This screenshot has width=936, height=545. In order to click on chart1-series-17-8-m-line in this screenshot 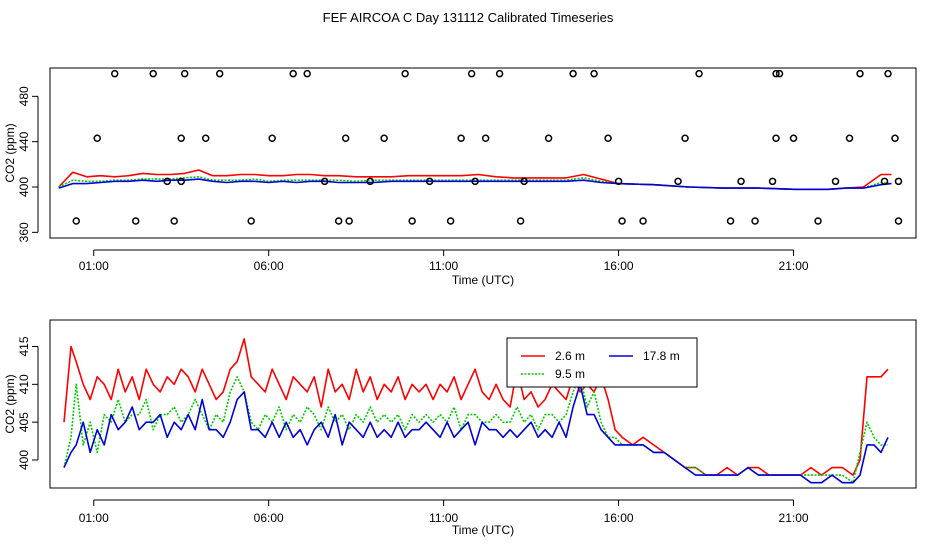, I will do `click(475, 184)`.